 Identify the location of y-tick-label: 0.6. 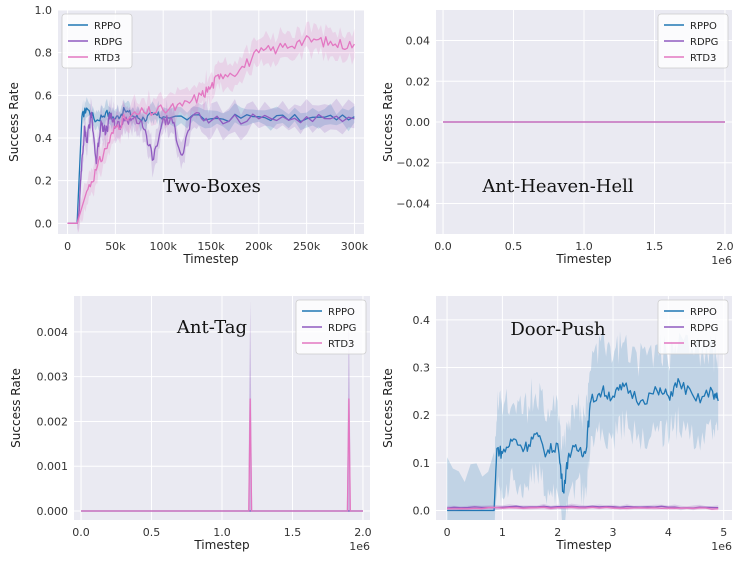
(44, 95).